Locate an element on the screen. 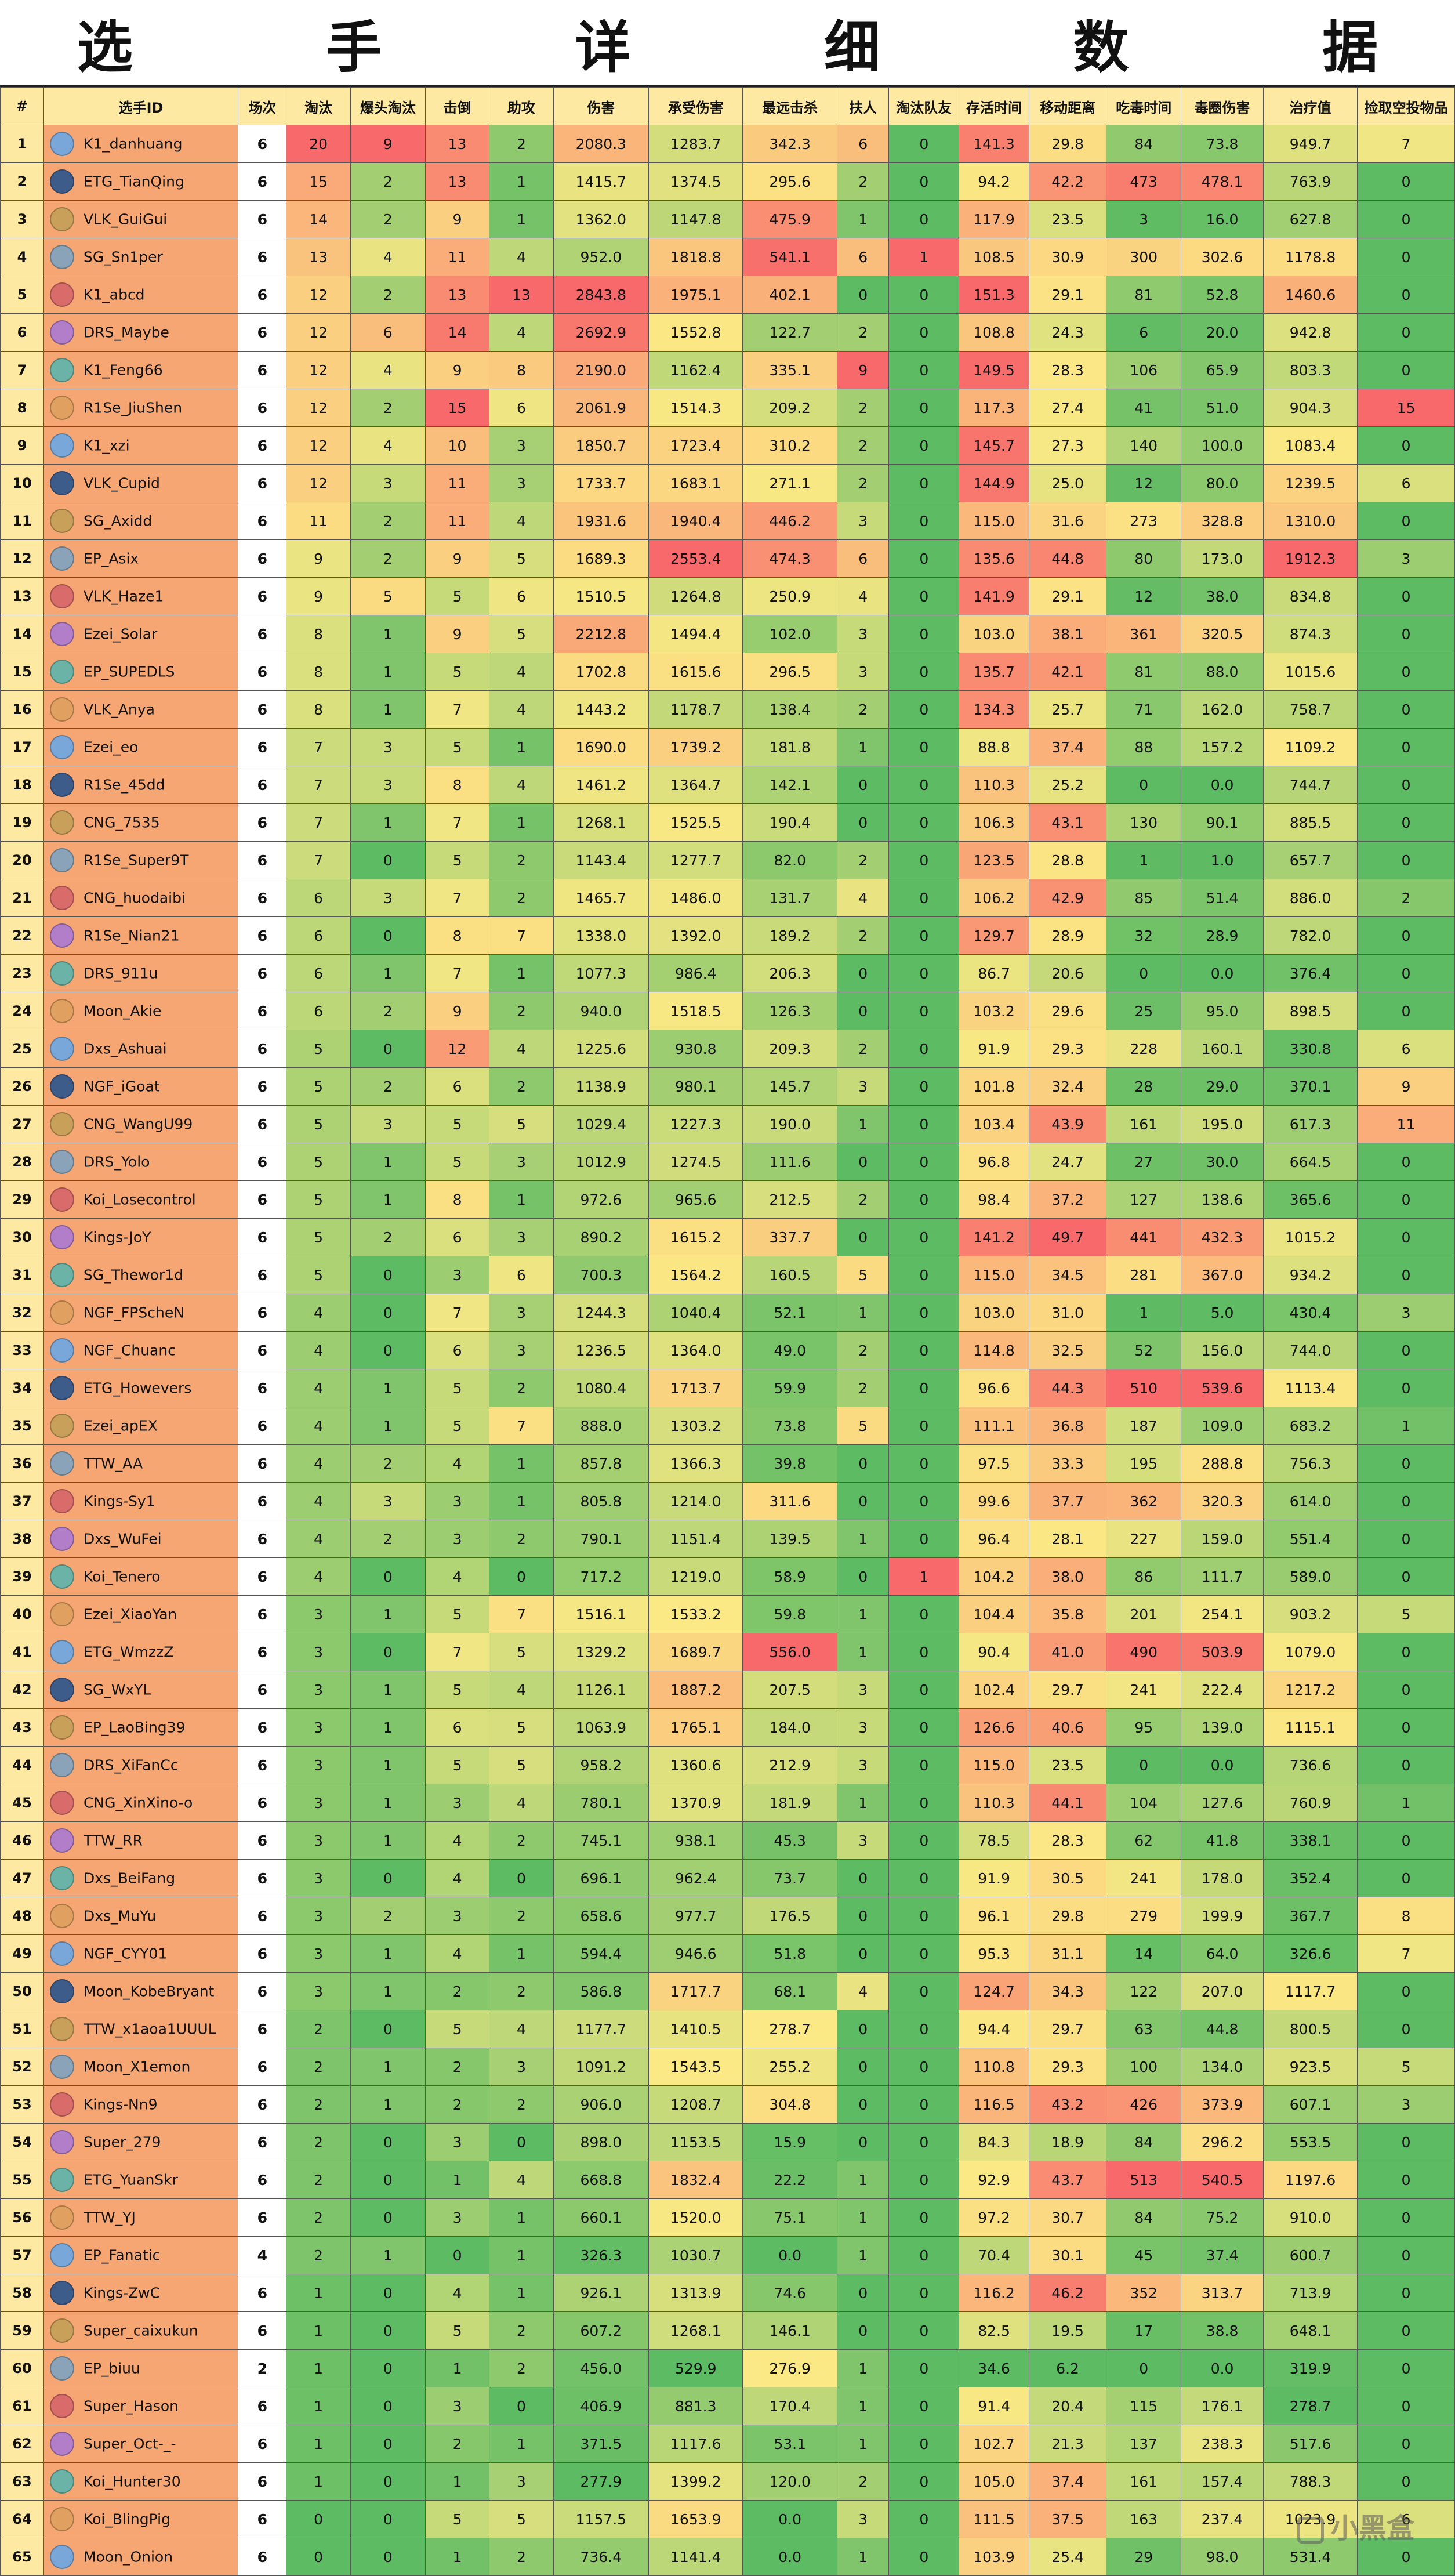  stat-cell: 5.0 is located at coordinates (1223, 1313).